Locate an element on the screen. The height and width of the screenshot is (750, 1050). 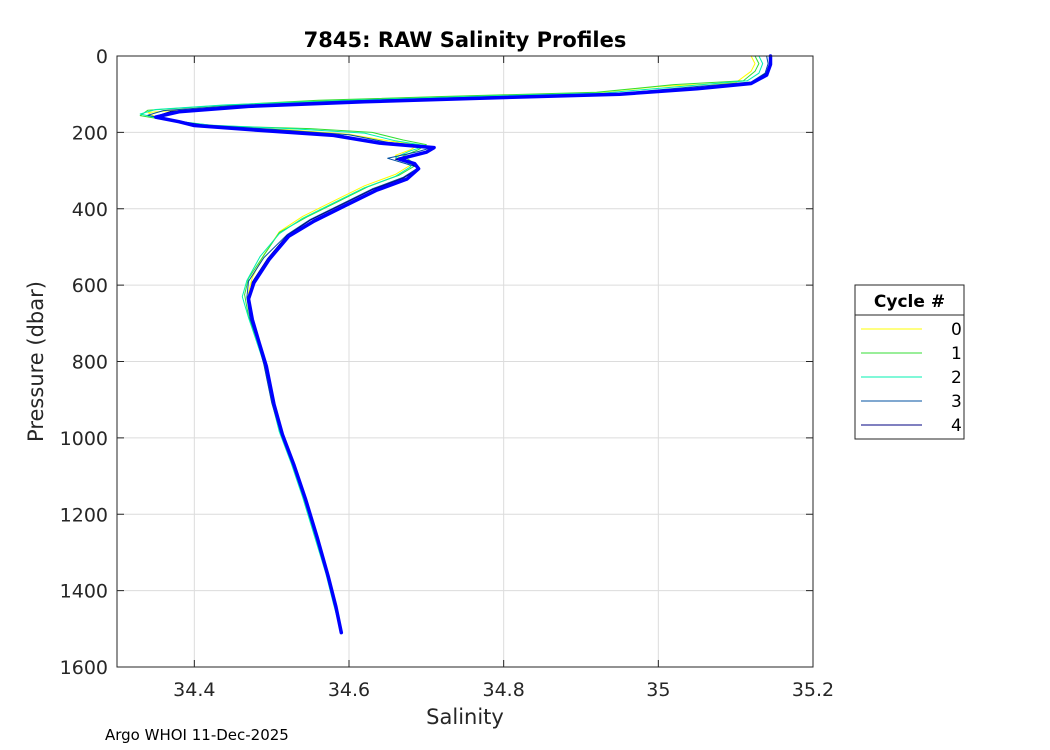
x-tick-label: 35 is located at coordinates (658, 690).